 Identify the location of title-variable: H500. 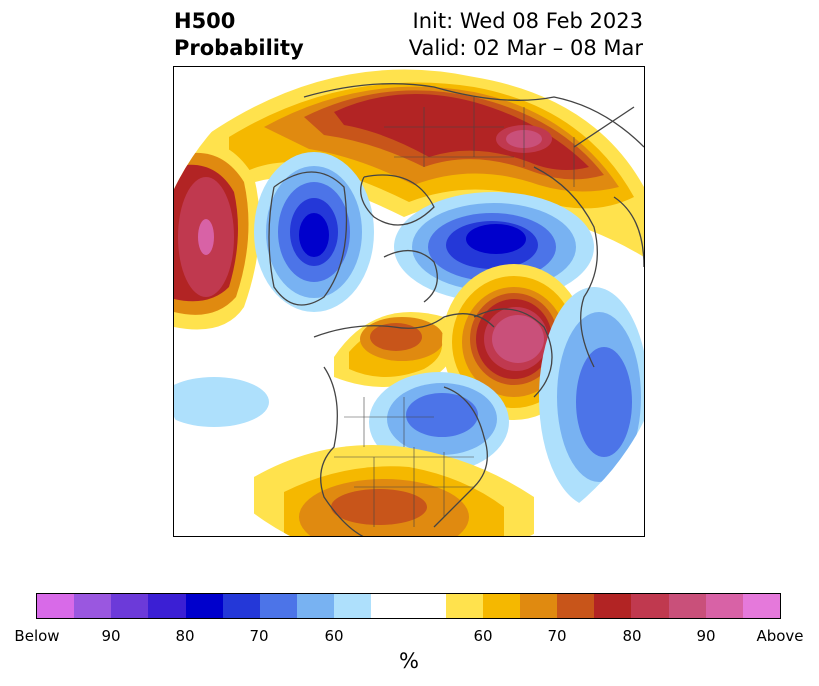
(205, 21).